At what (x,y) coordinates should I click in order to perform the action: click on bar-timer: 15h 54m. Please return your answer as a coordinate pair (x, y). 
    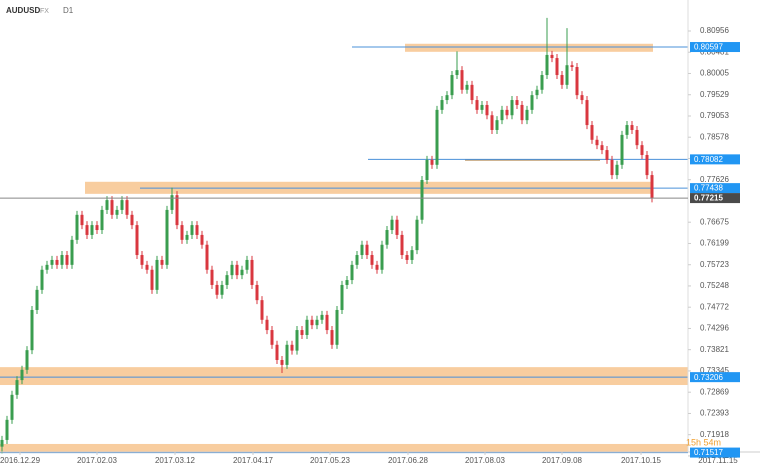
    Looking at the image, I should click on (703, 442).